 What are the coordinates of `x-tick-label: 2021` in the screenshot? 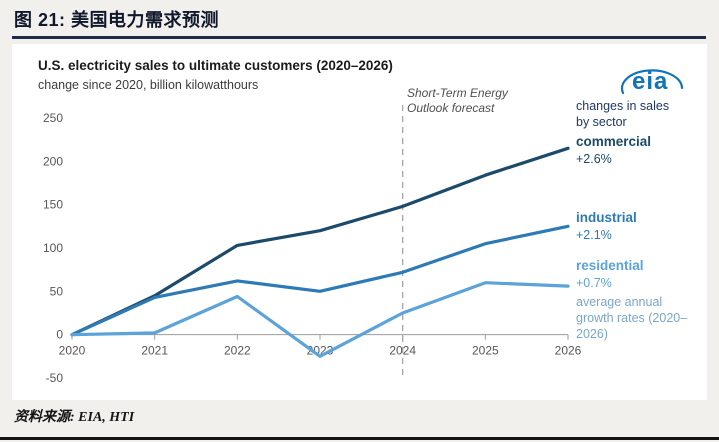 It's located at (154, 351).